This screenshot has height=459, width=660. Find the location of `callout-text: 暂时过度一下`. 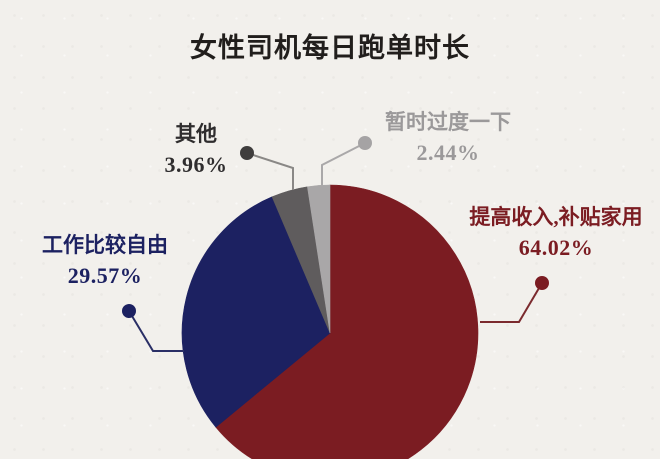

callout-text: 暂时过度一下 is located at coordinates (448, 122).